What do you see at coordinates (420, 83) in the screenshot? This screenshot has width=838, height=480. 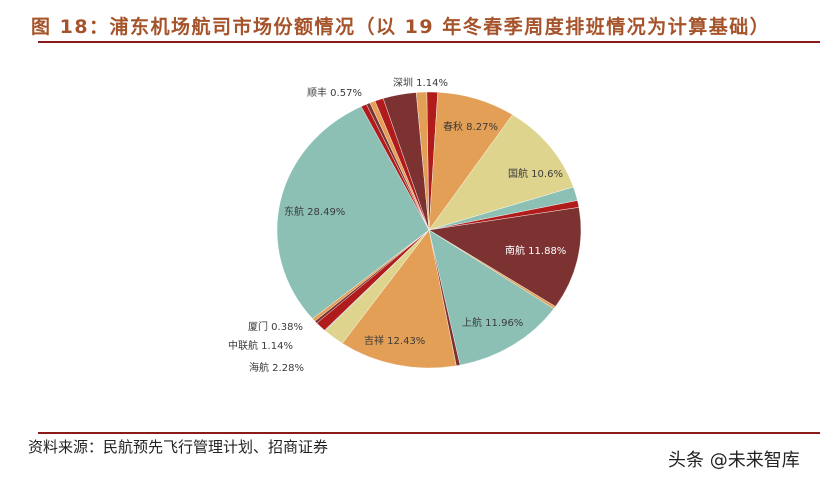 I see `label-shenzhen: 深圳 1.14%` at bounding box center [420, 83].